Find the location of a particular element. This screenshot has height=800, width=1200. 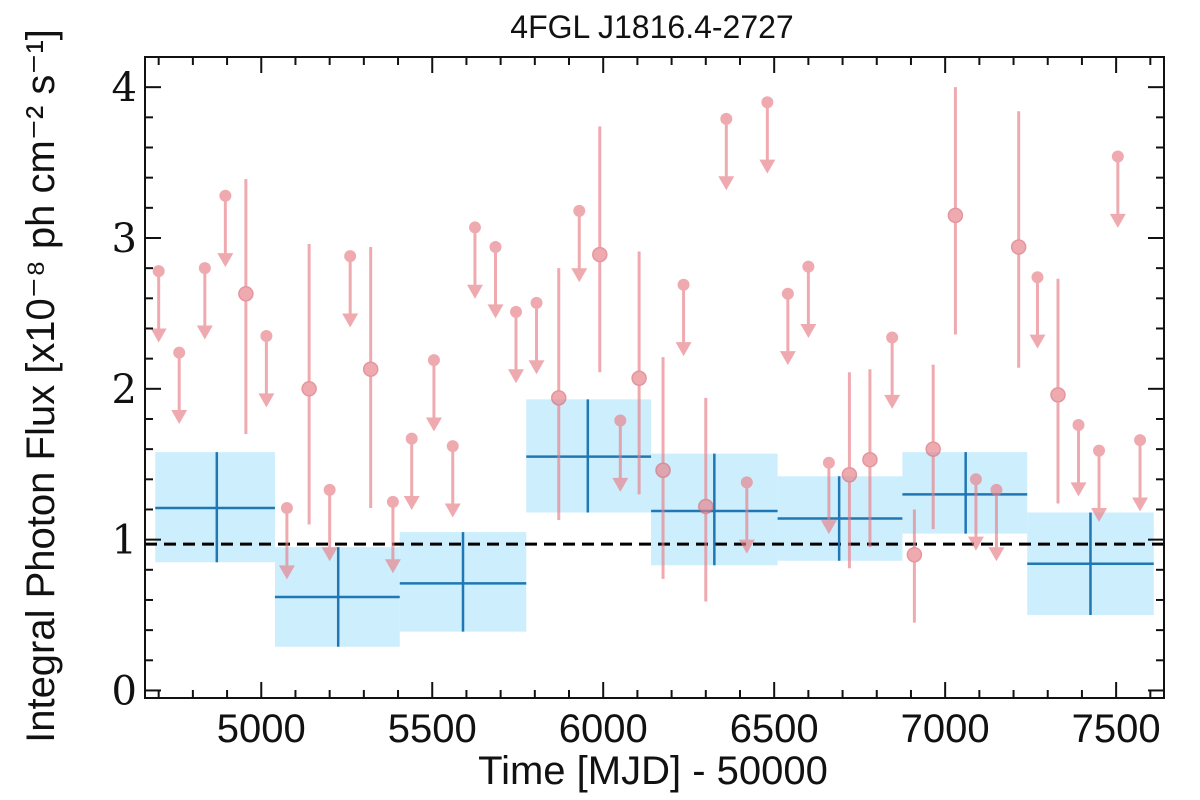

x-tick-label: 5500 is located at coordinates (432, 729).